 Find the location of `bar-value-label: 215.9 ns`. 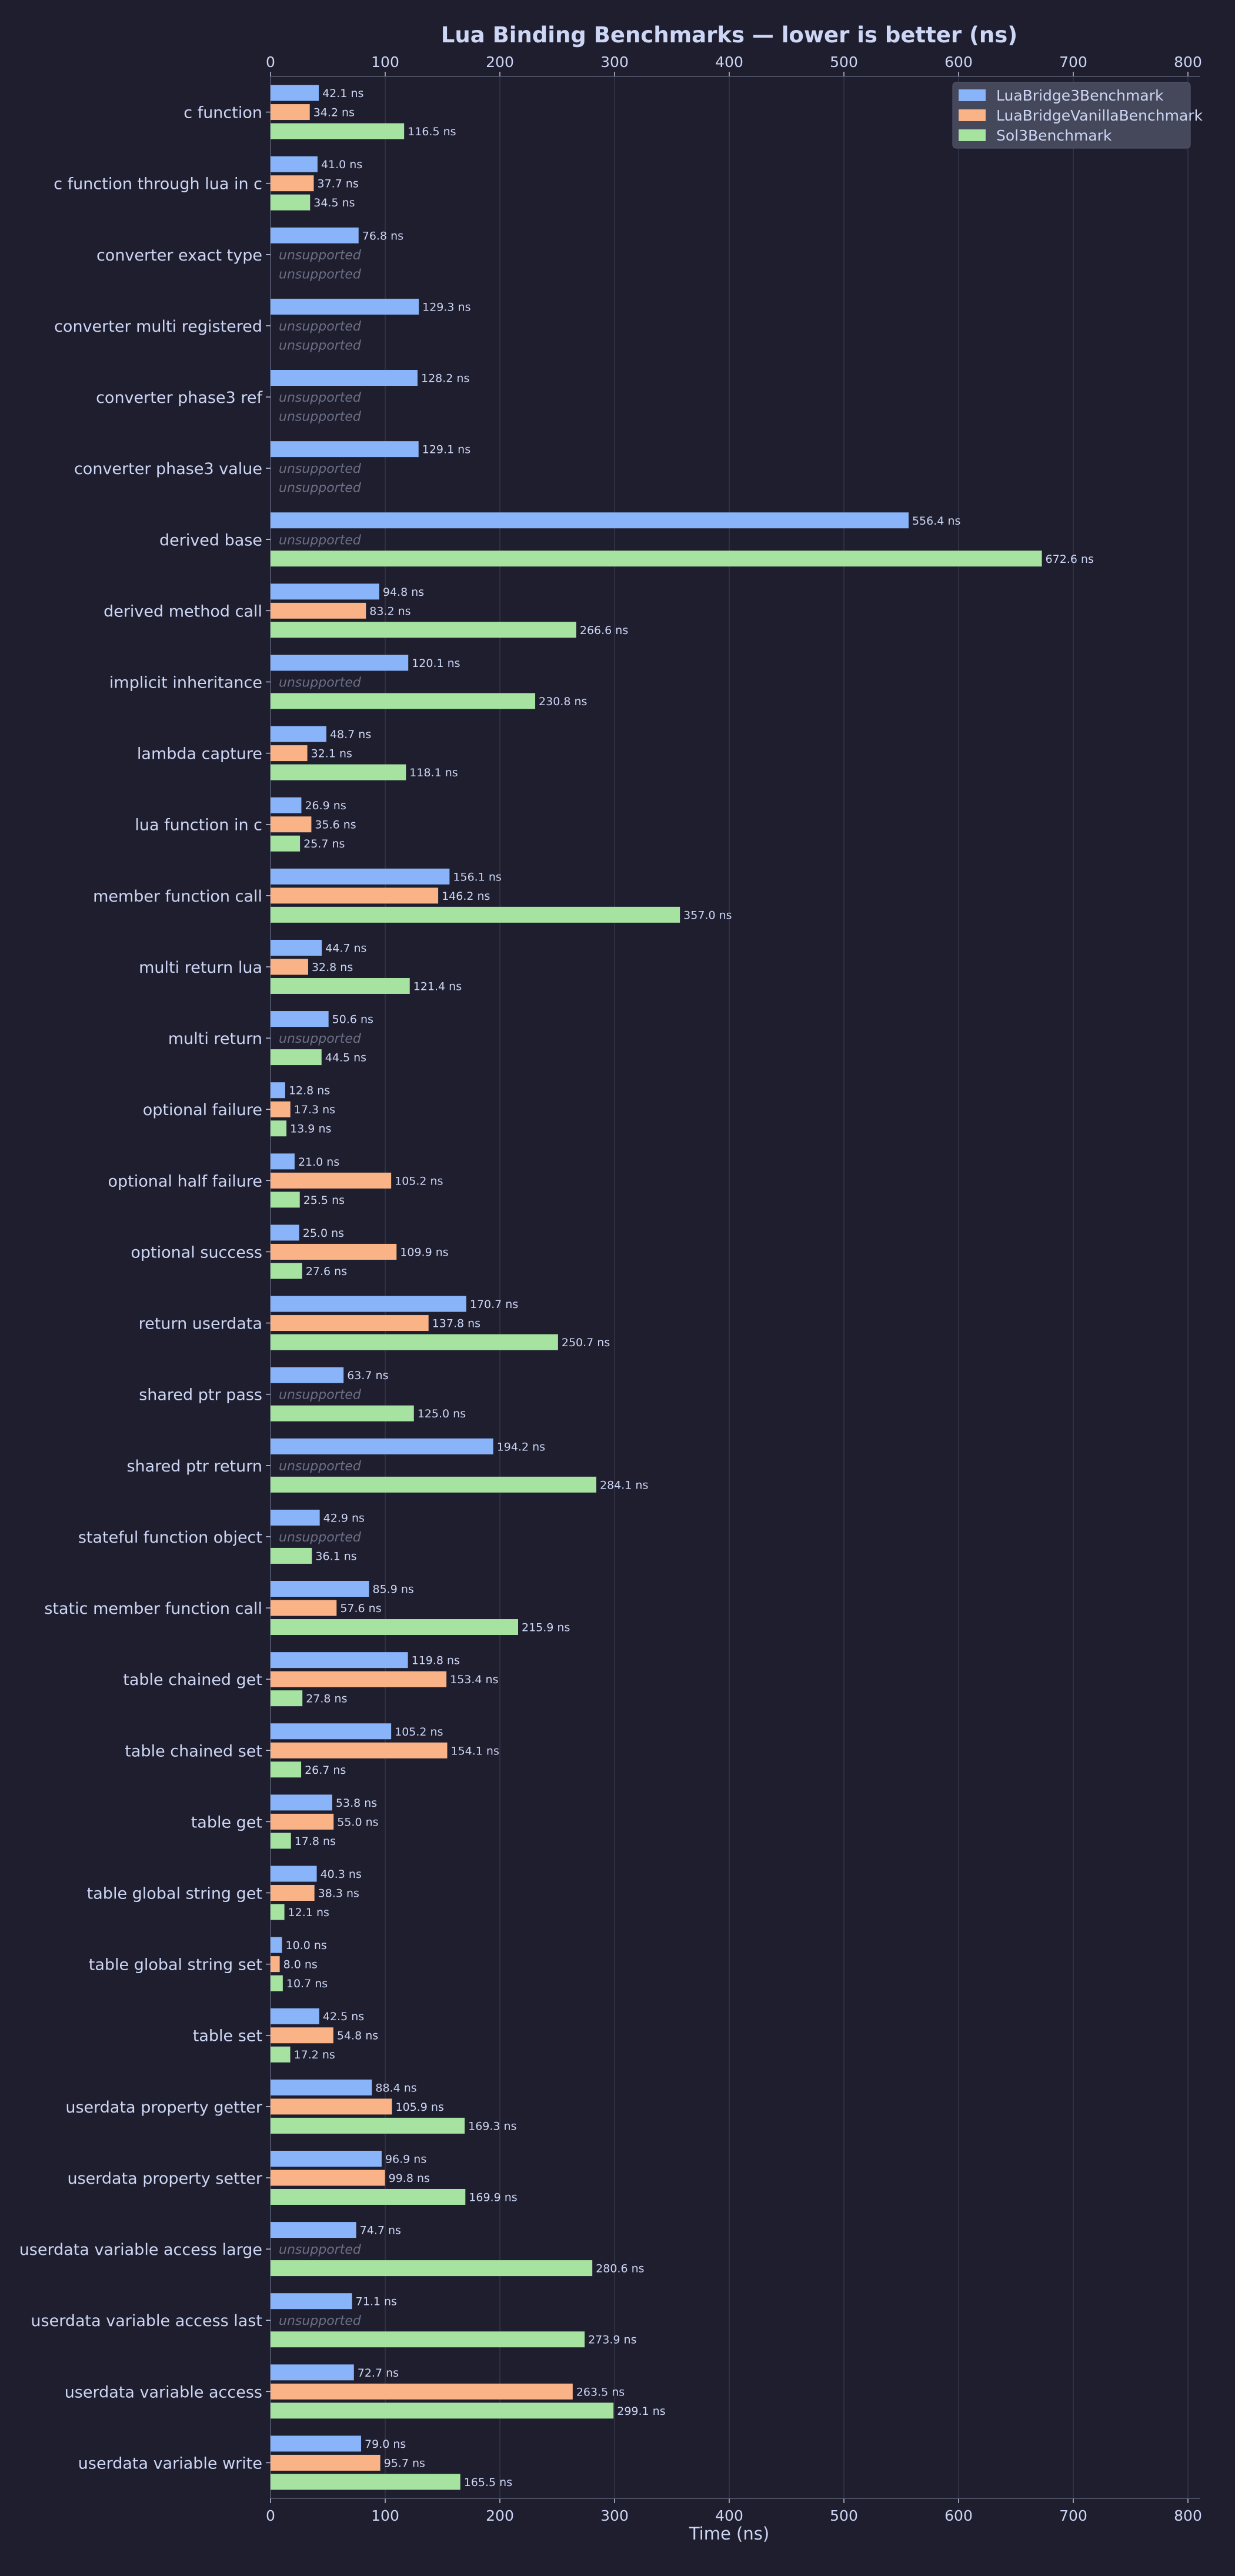

bar-value-label: 215.9 ns is located at coordinates (546, 1627).